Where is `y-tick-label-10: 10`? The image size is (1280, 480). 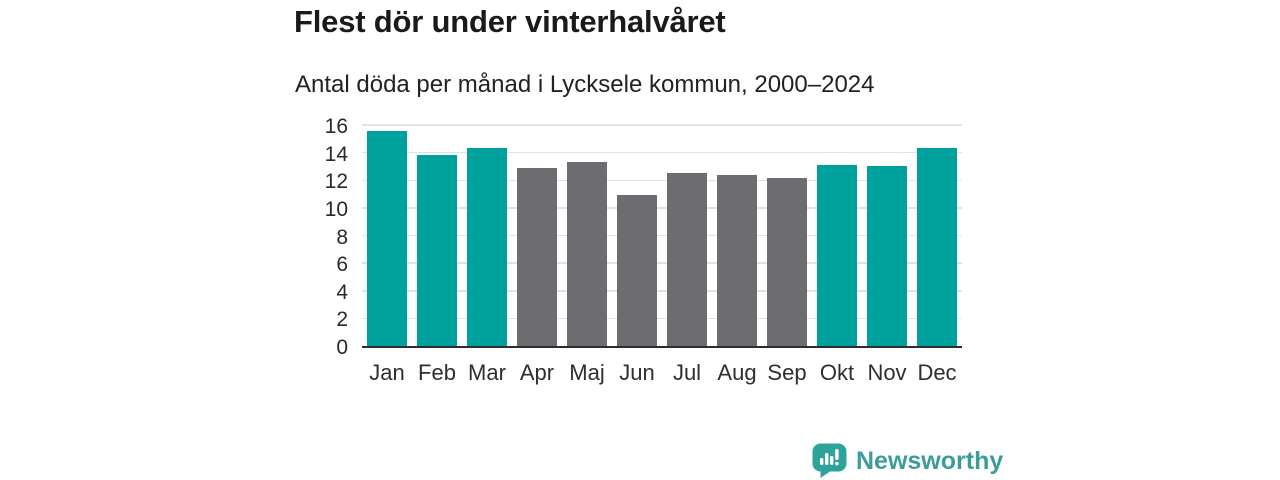 y-tick-label-10: 10 is located at coordinates (336, 209).